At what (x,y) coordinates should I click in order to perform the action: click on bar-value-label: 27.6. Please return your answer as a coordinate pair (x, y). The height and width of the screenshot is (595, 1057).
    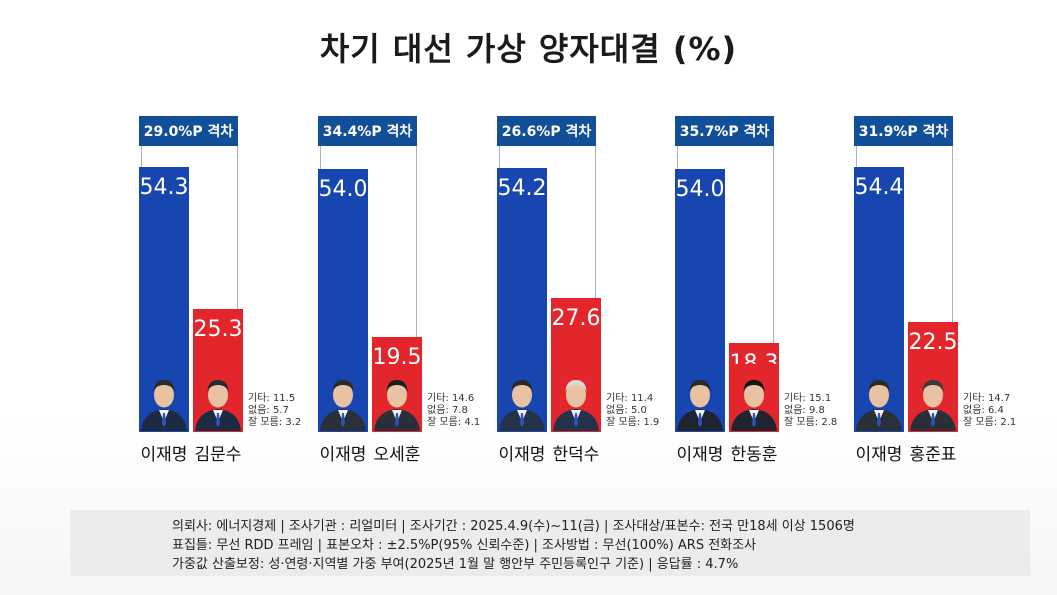
    Looking at the image, I should click on (576, 318).